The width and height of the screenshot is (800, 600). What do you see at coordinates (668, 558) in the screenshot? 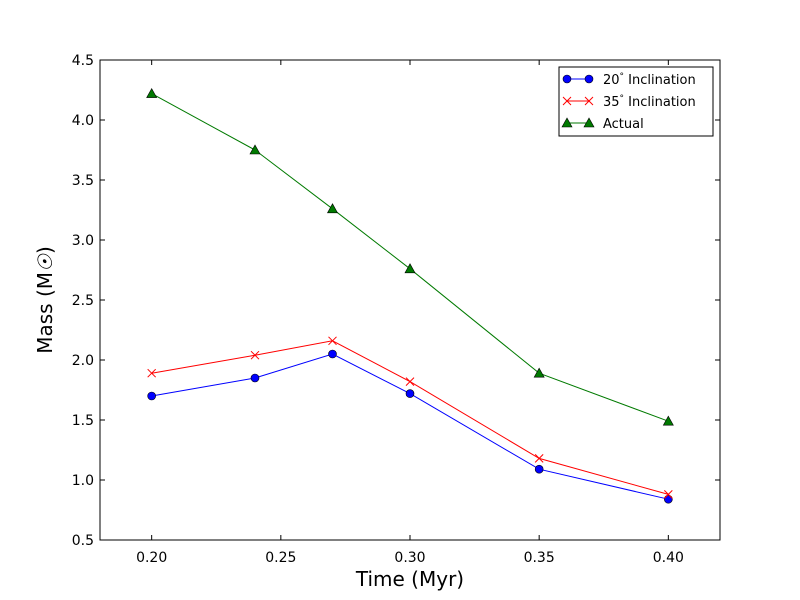
I see `x-tick-label: 0.40` at bounding box center [668, 558].